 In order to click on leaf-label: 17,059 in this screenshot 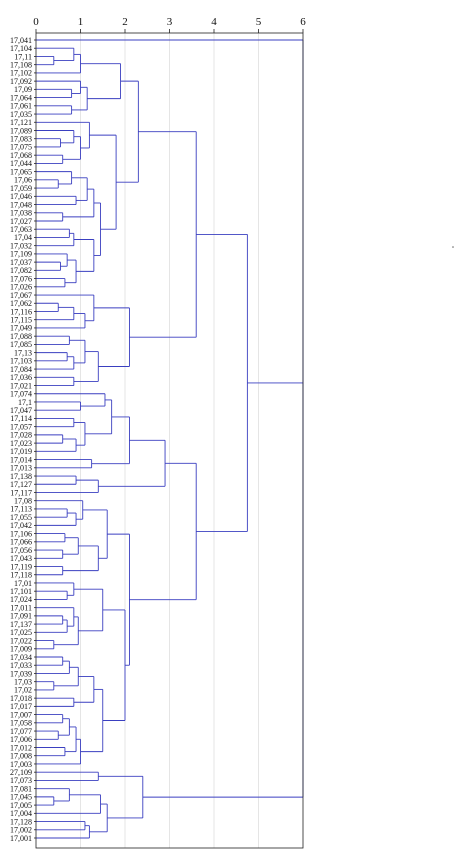, I will do `click(21, 188)`.